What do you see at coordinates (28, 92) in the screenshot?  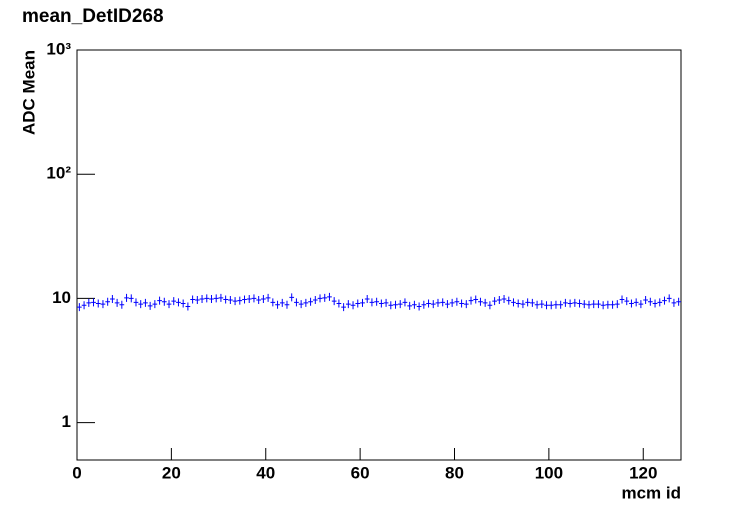 I see `y-axis-label: ADC Mean` at bounding box center [28, 92].